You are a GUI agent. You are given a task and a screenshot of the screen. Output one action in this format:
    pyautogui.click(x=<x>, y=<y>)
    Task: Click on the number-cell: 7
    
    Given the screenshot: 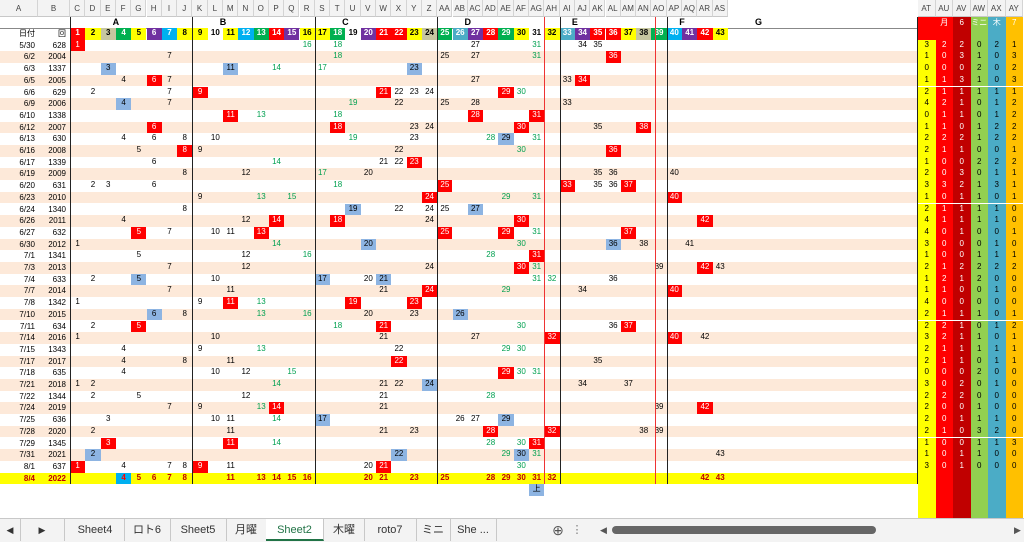 What is the action you would take?
    pyautogui.click(x=169, y=91)
    